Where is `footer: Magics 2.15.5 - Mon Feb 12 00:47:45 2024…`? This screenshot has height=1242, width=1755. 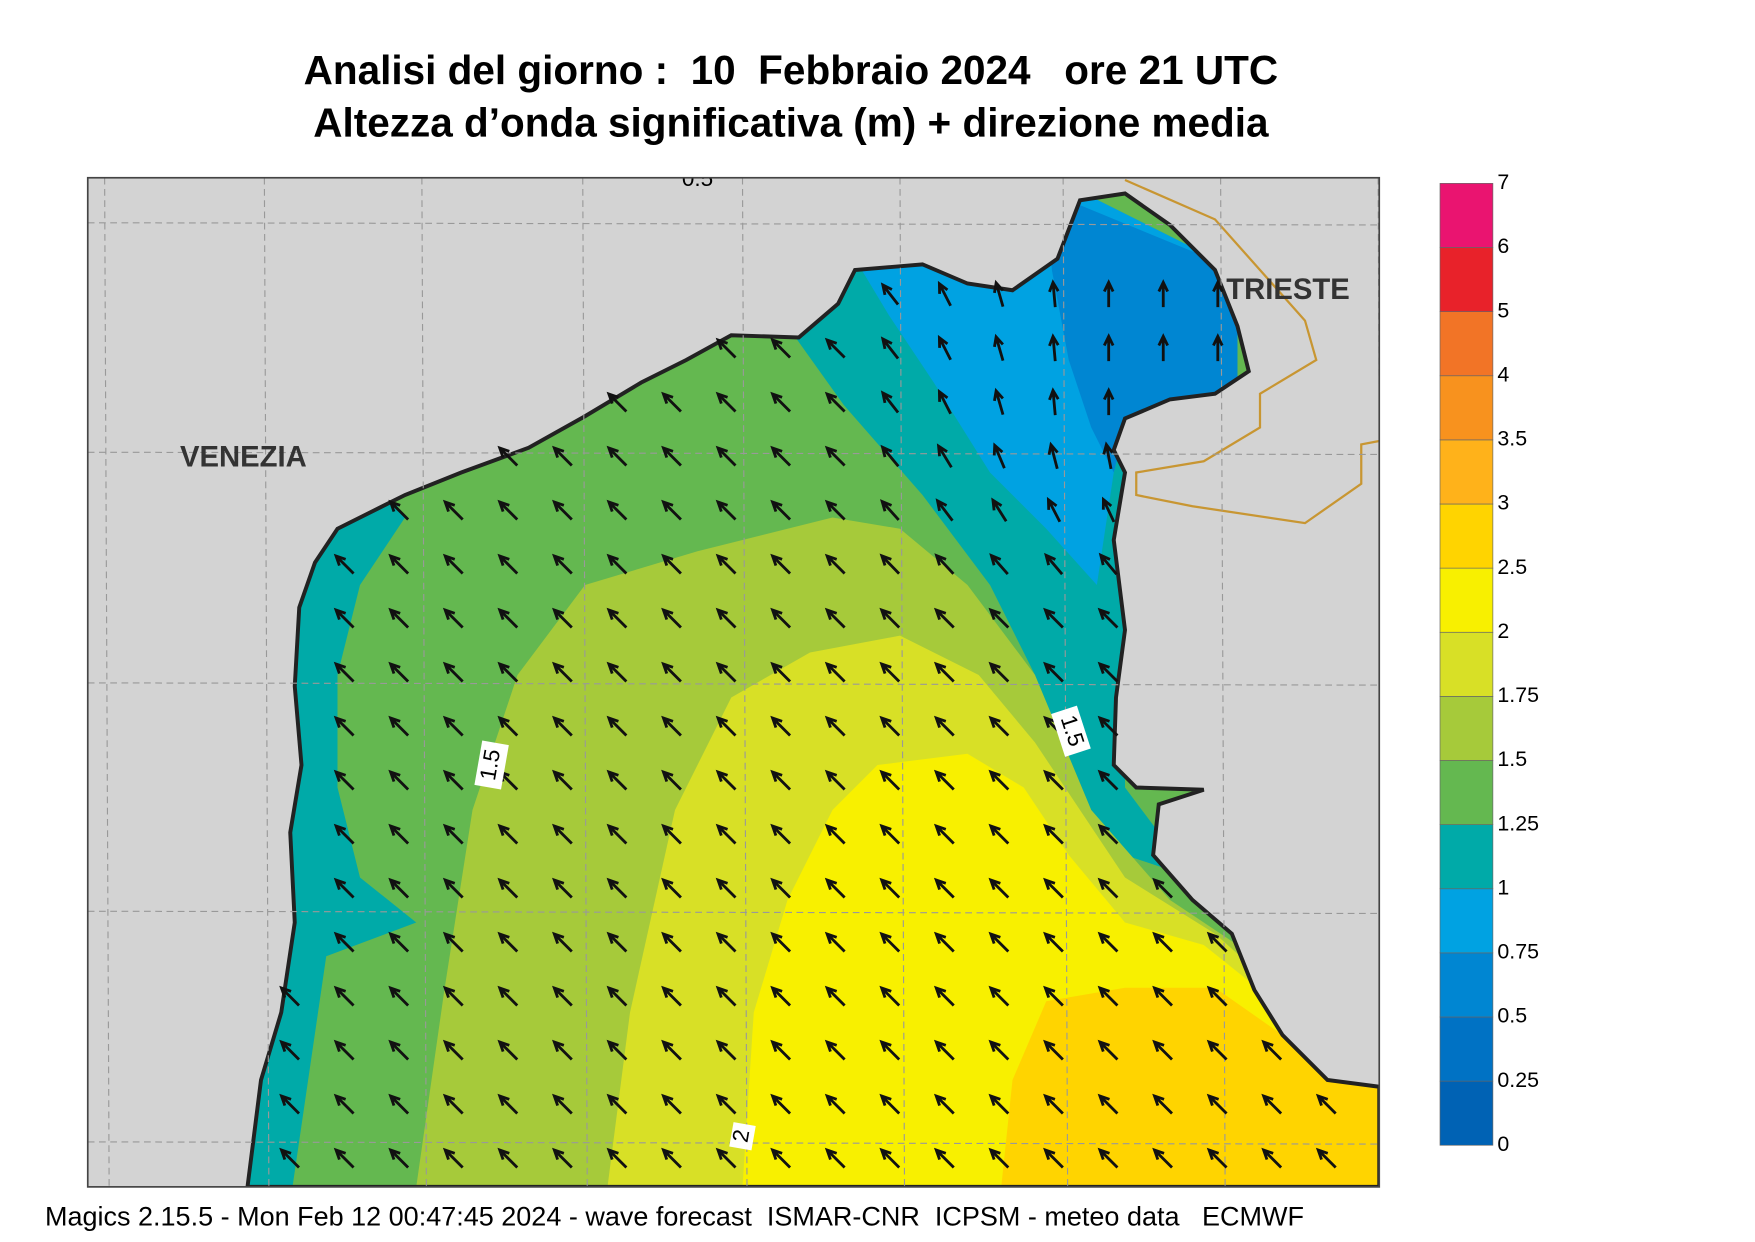
footer: Magics 2.15.5 - Mon Feb 12 00:47:45 2024… is located at coordinates (674, 1217).